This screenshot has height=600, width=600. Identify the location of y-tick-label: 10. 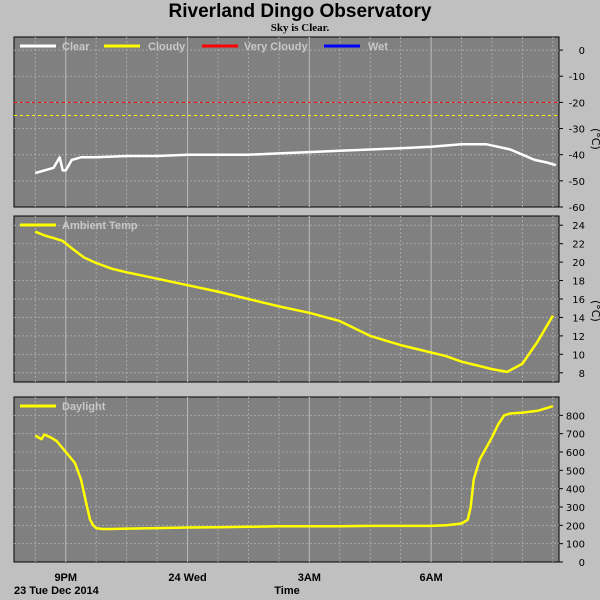
(578, 355).